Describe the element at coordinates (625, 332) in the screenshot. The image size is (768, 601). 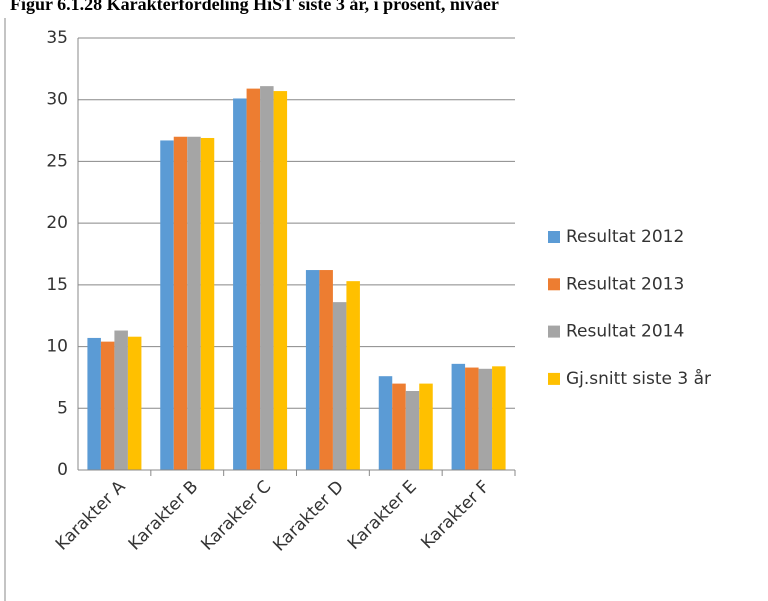
I see `legend-label: Resultat 2014` at that location.